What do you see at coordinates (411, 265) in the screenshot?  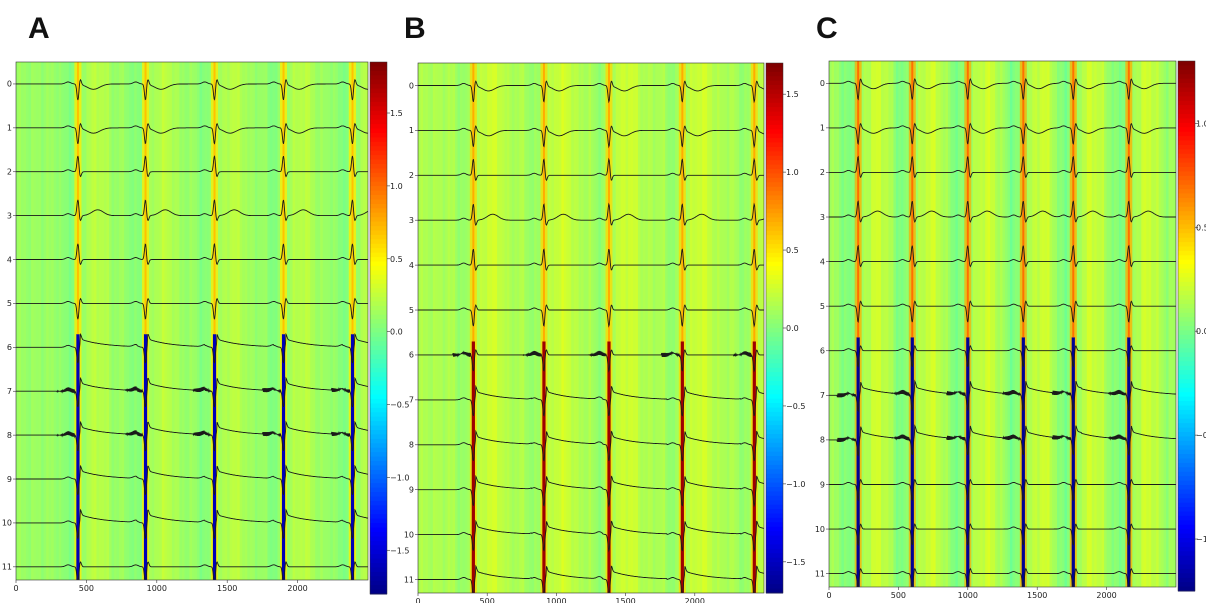 I see `y-tick-label: 4` at bounding box center [411, 265].